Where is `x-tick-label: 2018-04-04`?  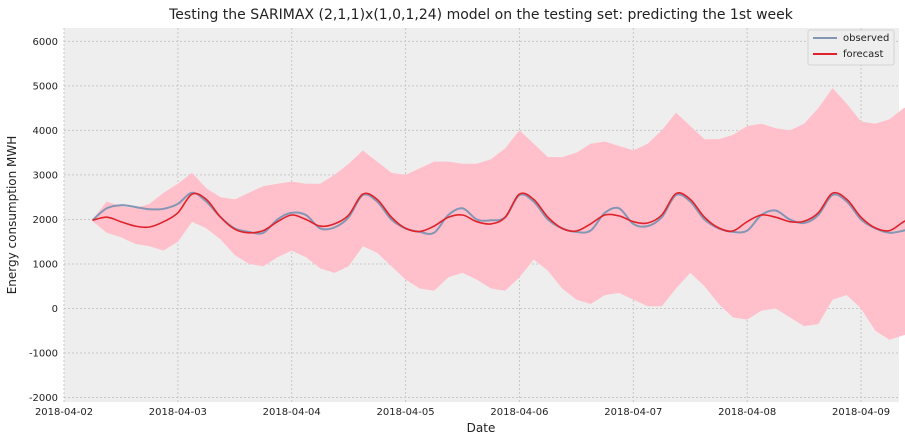
x-tick-label: 2018-04-04 is located at coordinates (292, 412).